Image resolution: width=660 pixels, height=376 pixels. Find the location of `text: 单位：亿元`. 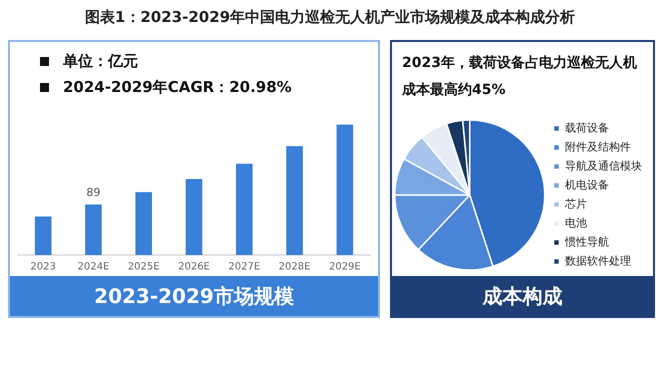

text: 单位：亿元 is located at coordinates (100, 61).